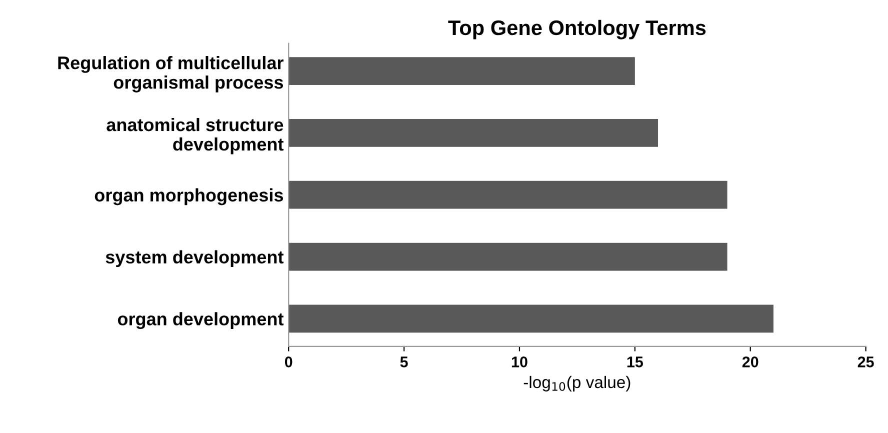 The height and width of the screenshot is (433, 888). What do you see at coordinates (288, 362) in the screenshot?
I see `x-tick-label: 0` at bounding box center [288, 362].